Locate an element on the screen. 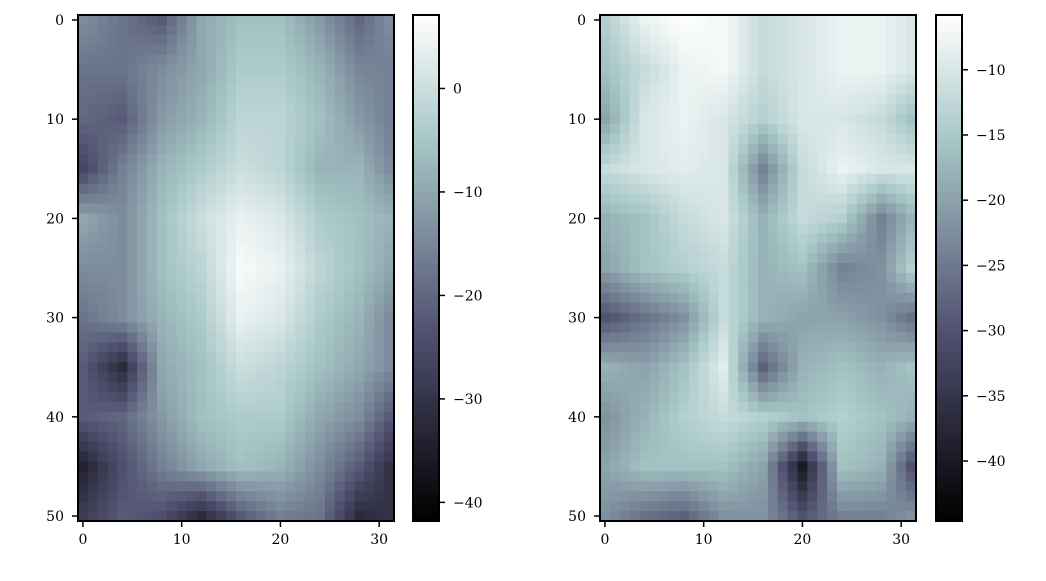 This screenshot has width=1046, height=581. x-tick-label: 20 is located at coordinates (281, 540).